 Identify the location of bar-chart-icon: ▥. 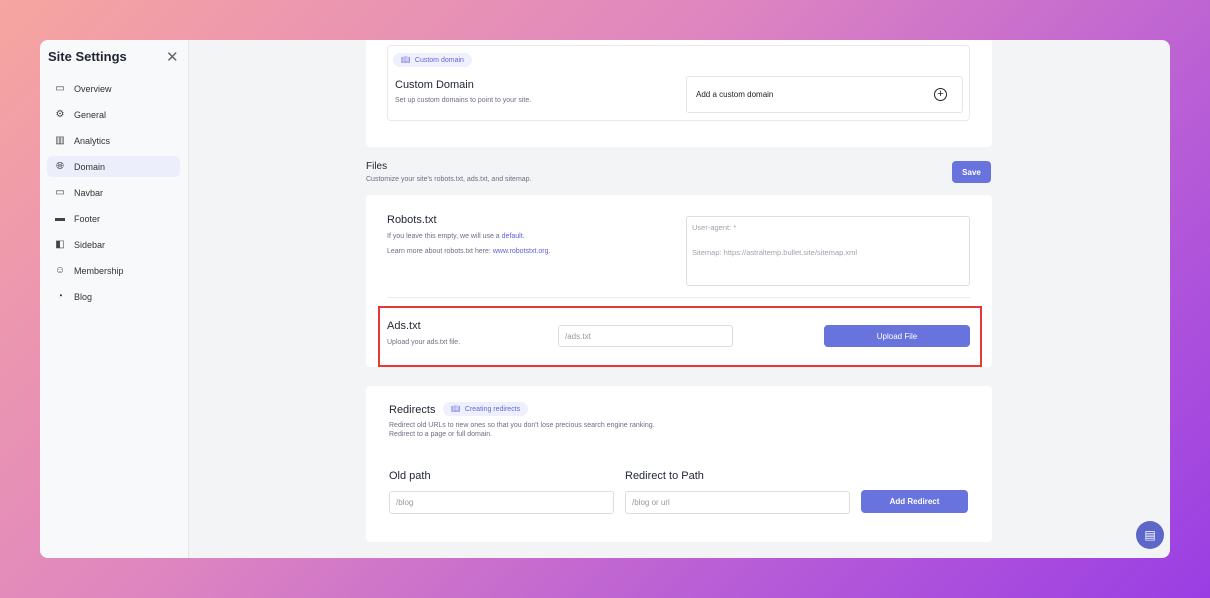
(60, 140).